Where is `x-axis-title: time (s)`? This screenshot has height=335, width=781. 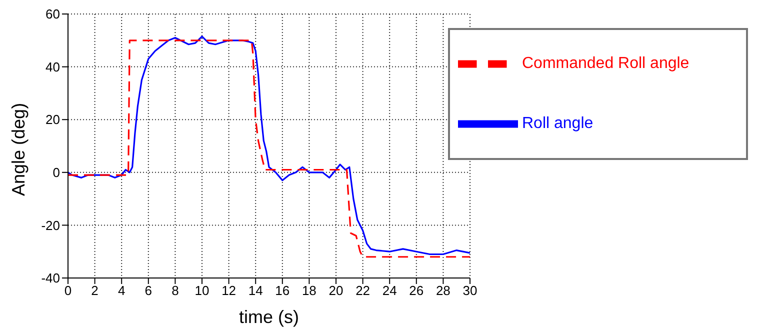
x-axis-title: time (s) is located at coordinates (269, 317).